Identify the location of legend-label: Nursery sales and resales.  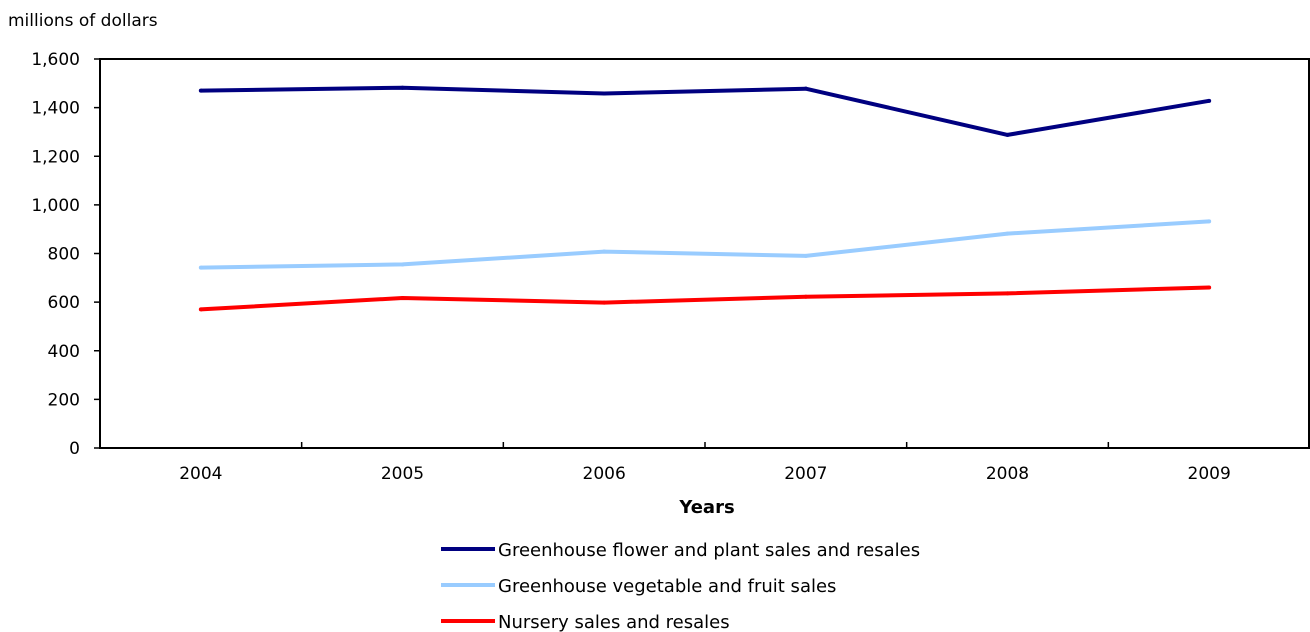
(614, 622).